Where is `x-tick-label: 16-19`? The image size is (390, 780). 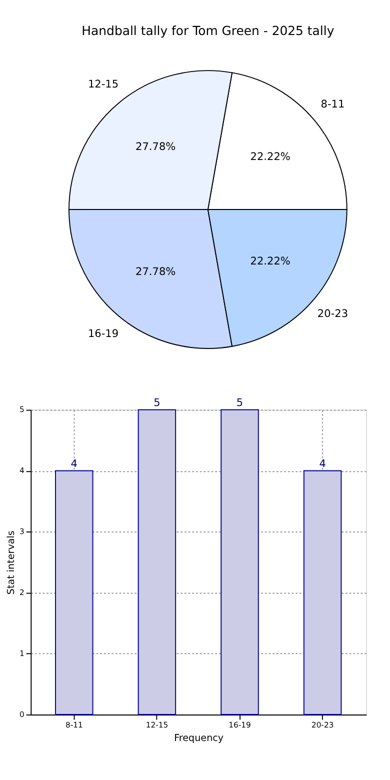
x-tick-label: 16-19 is located at coordinates (240, 725).